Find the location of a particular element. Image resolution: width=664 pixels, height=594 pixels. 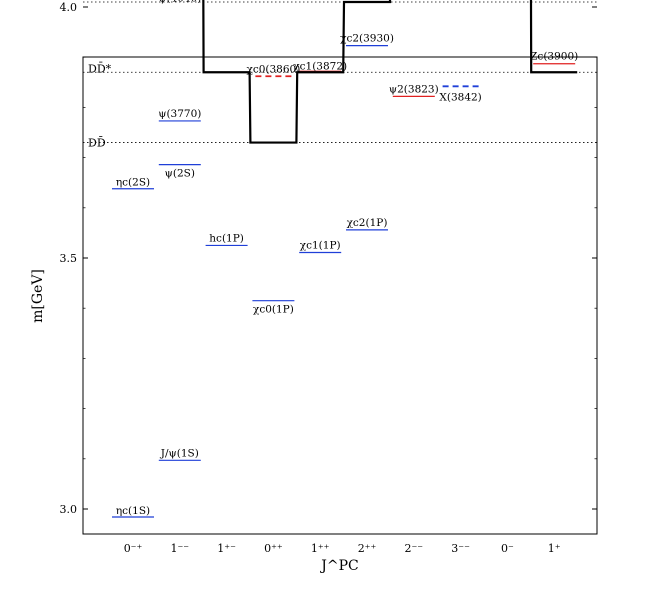

y-tick-label: 3.0 is located at coordinates (69, 509).